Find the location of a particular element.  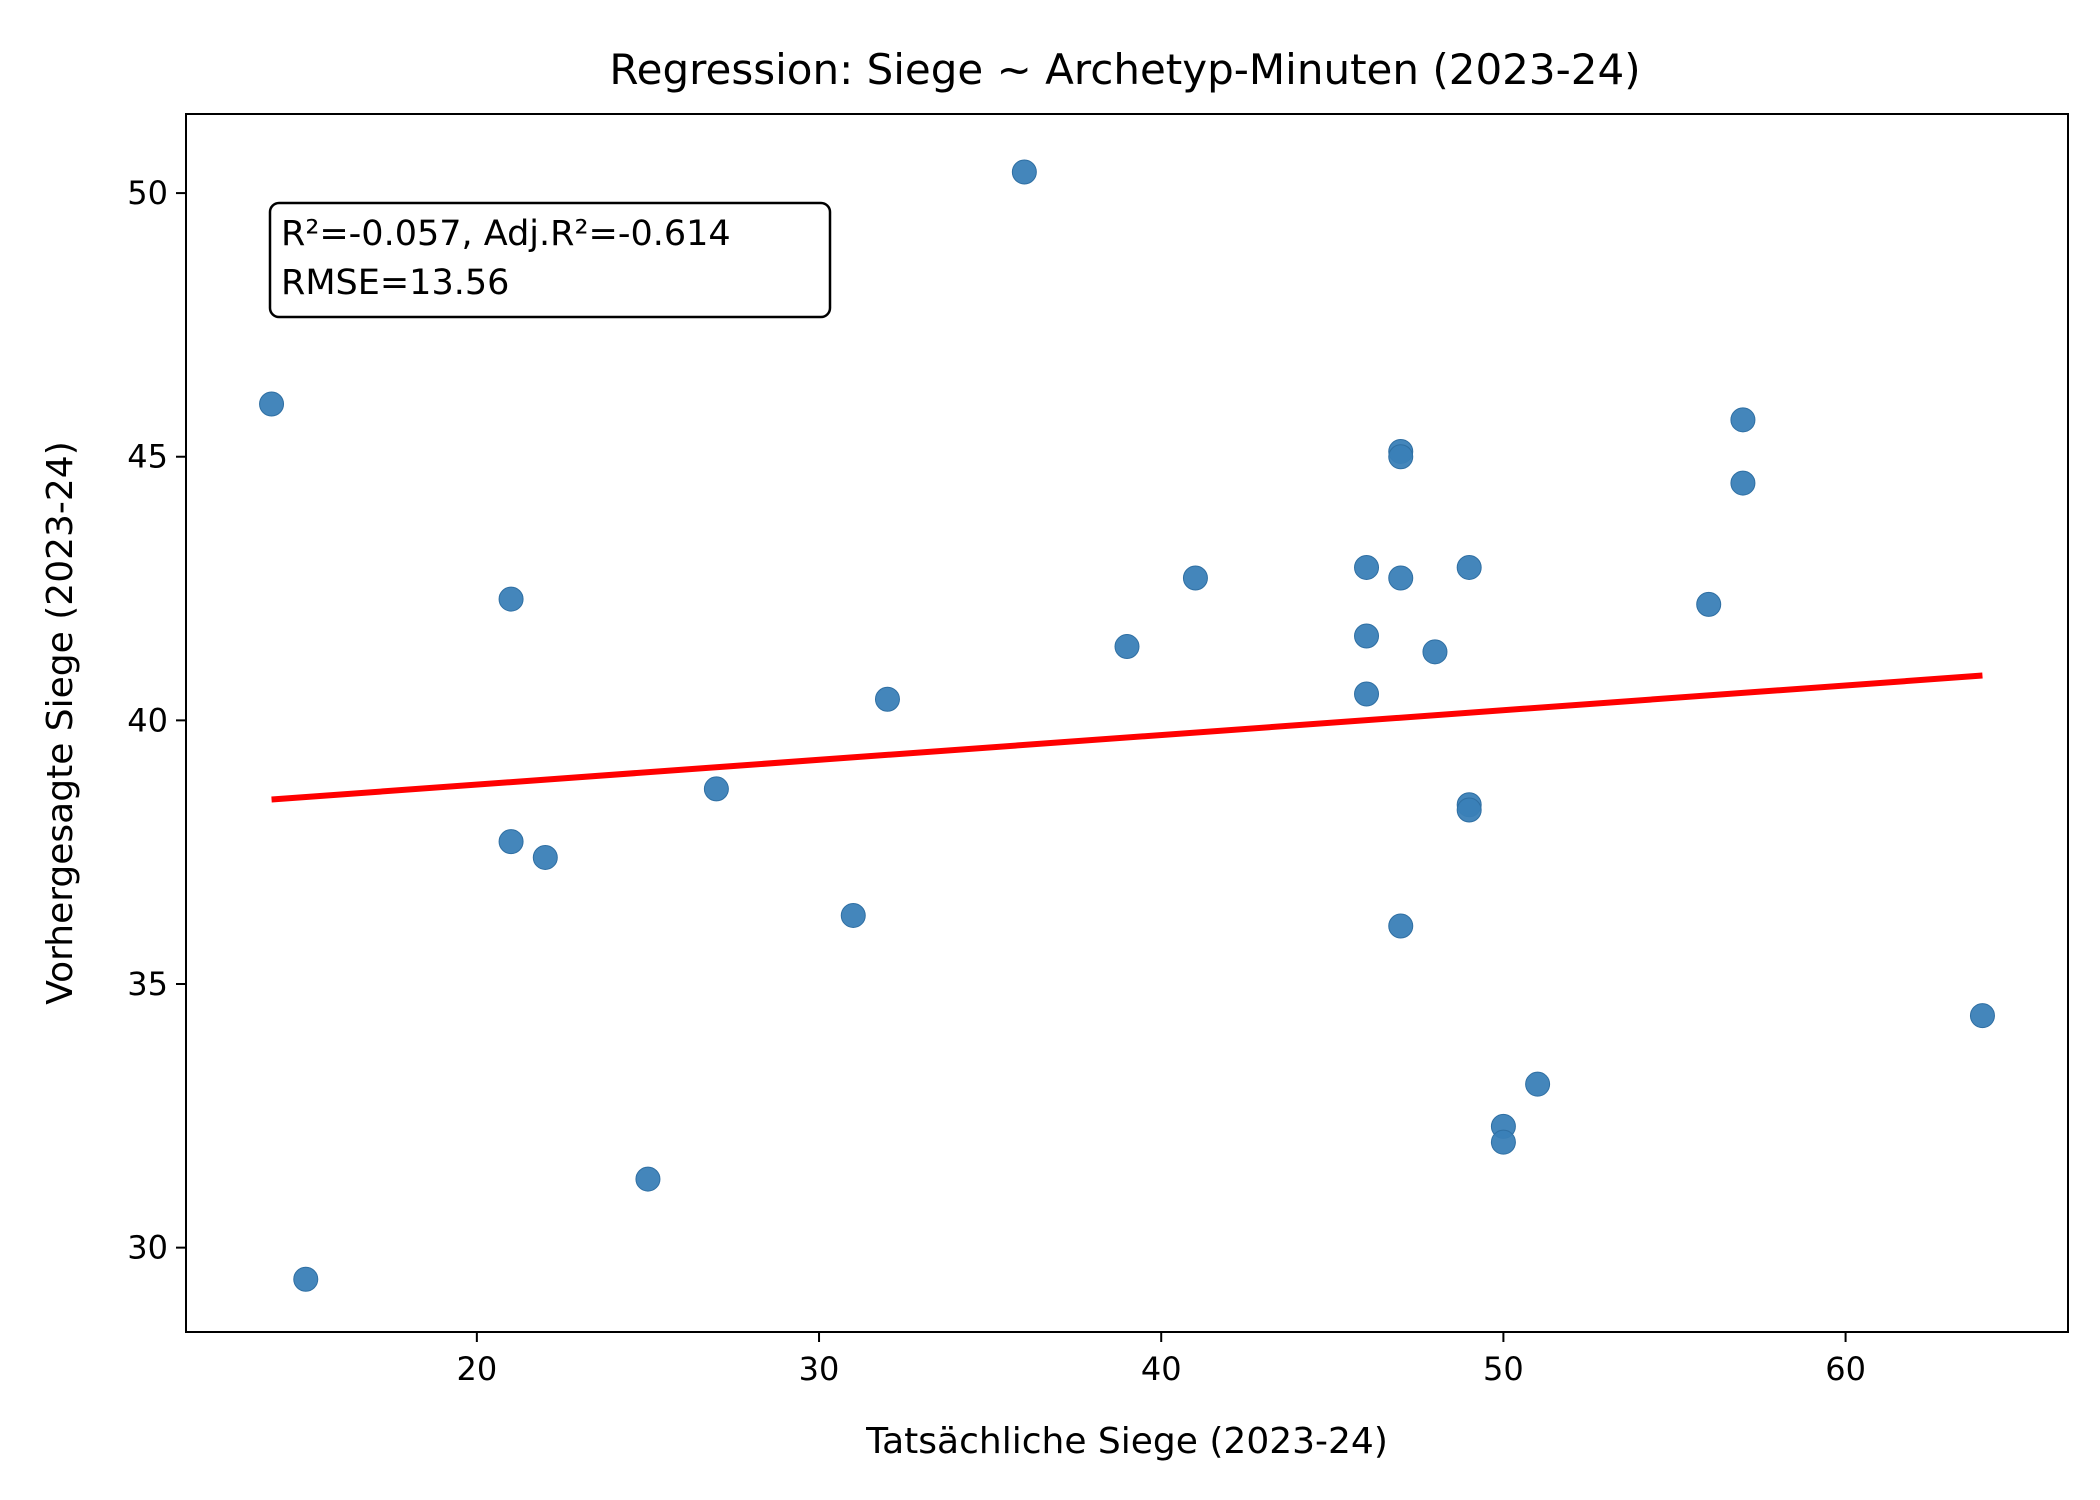

y-tick-label: 30 is located at coordinates (147, 1248).